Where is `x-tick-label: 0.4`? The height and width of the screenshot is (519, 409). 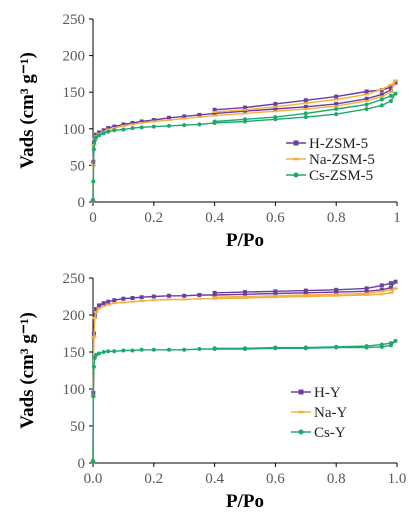
x-tick-label: 0.4 is located at coordinates (214, 479).